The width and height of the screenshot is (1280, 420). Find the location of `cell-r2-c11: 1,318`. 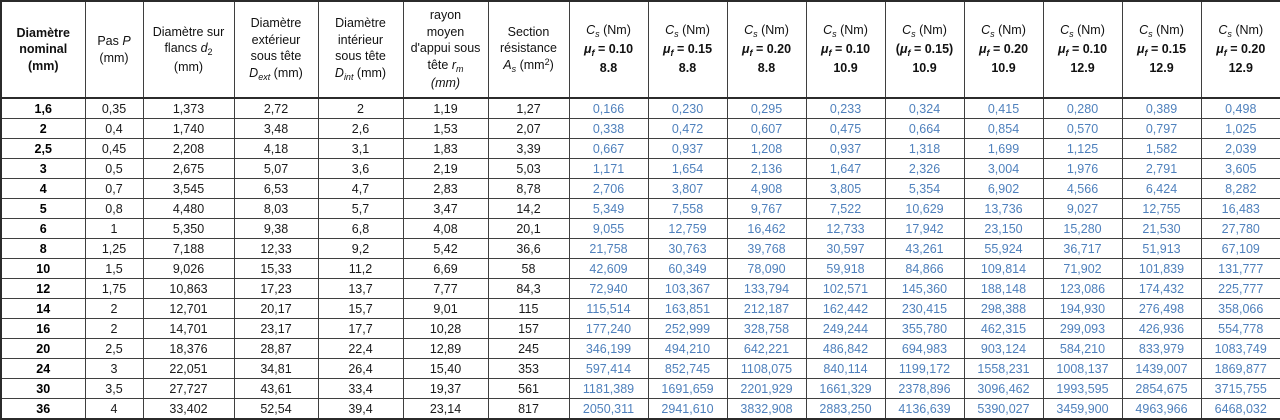

cell-r2-c11: 1,318 is located at coordinates (924, 148).